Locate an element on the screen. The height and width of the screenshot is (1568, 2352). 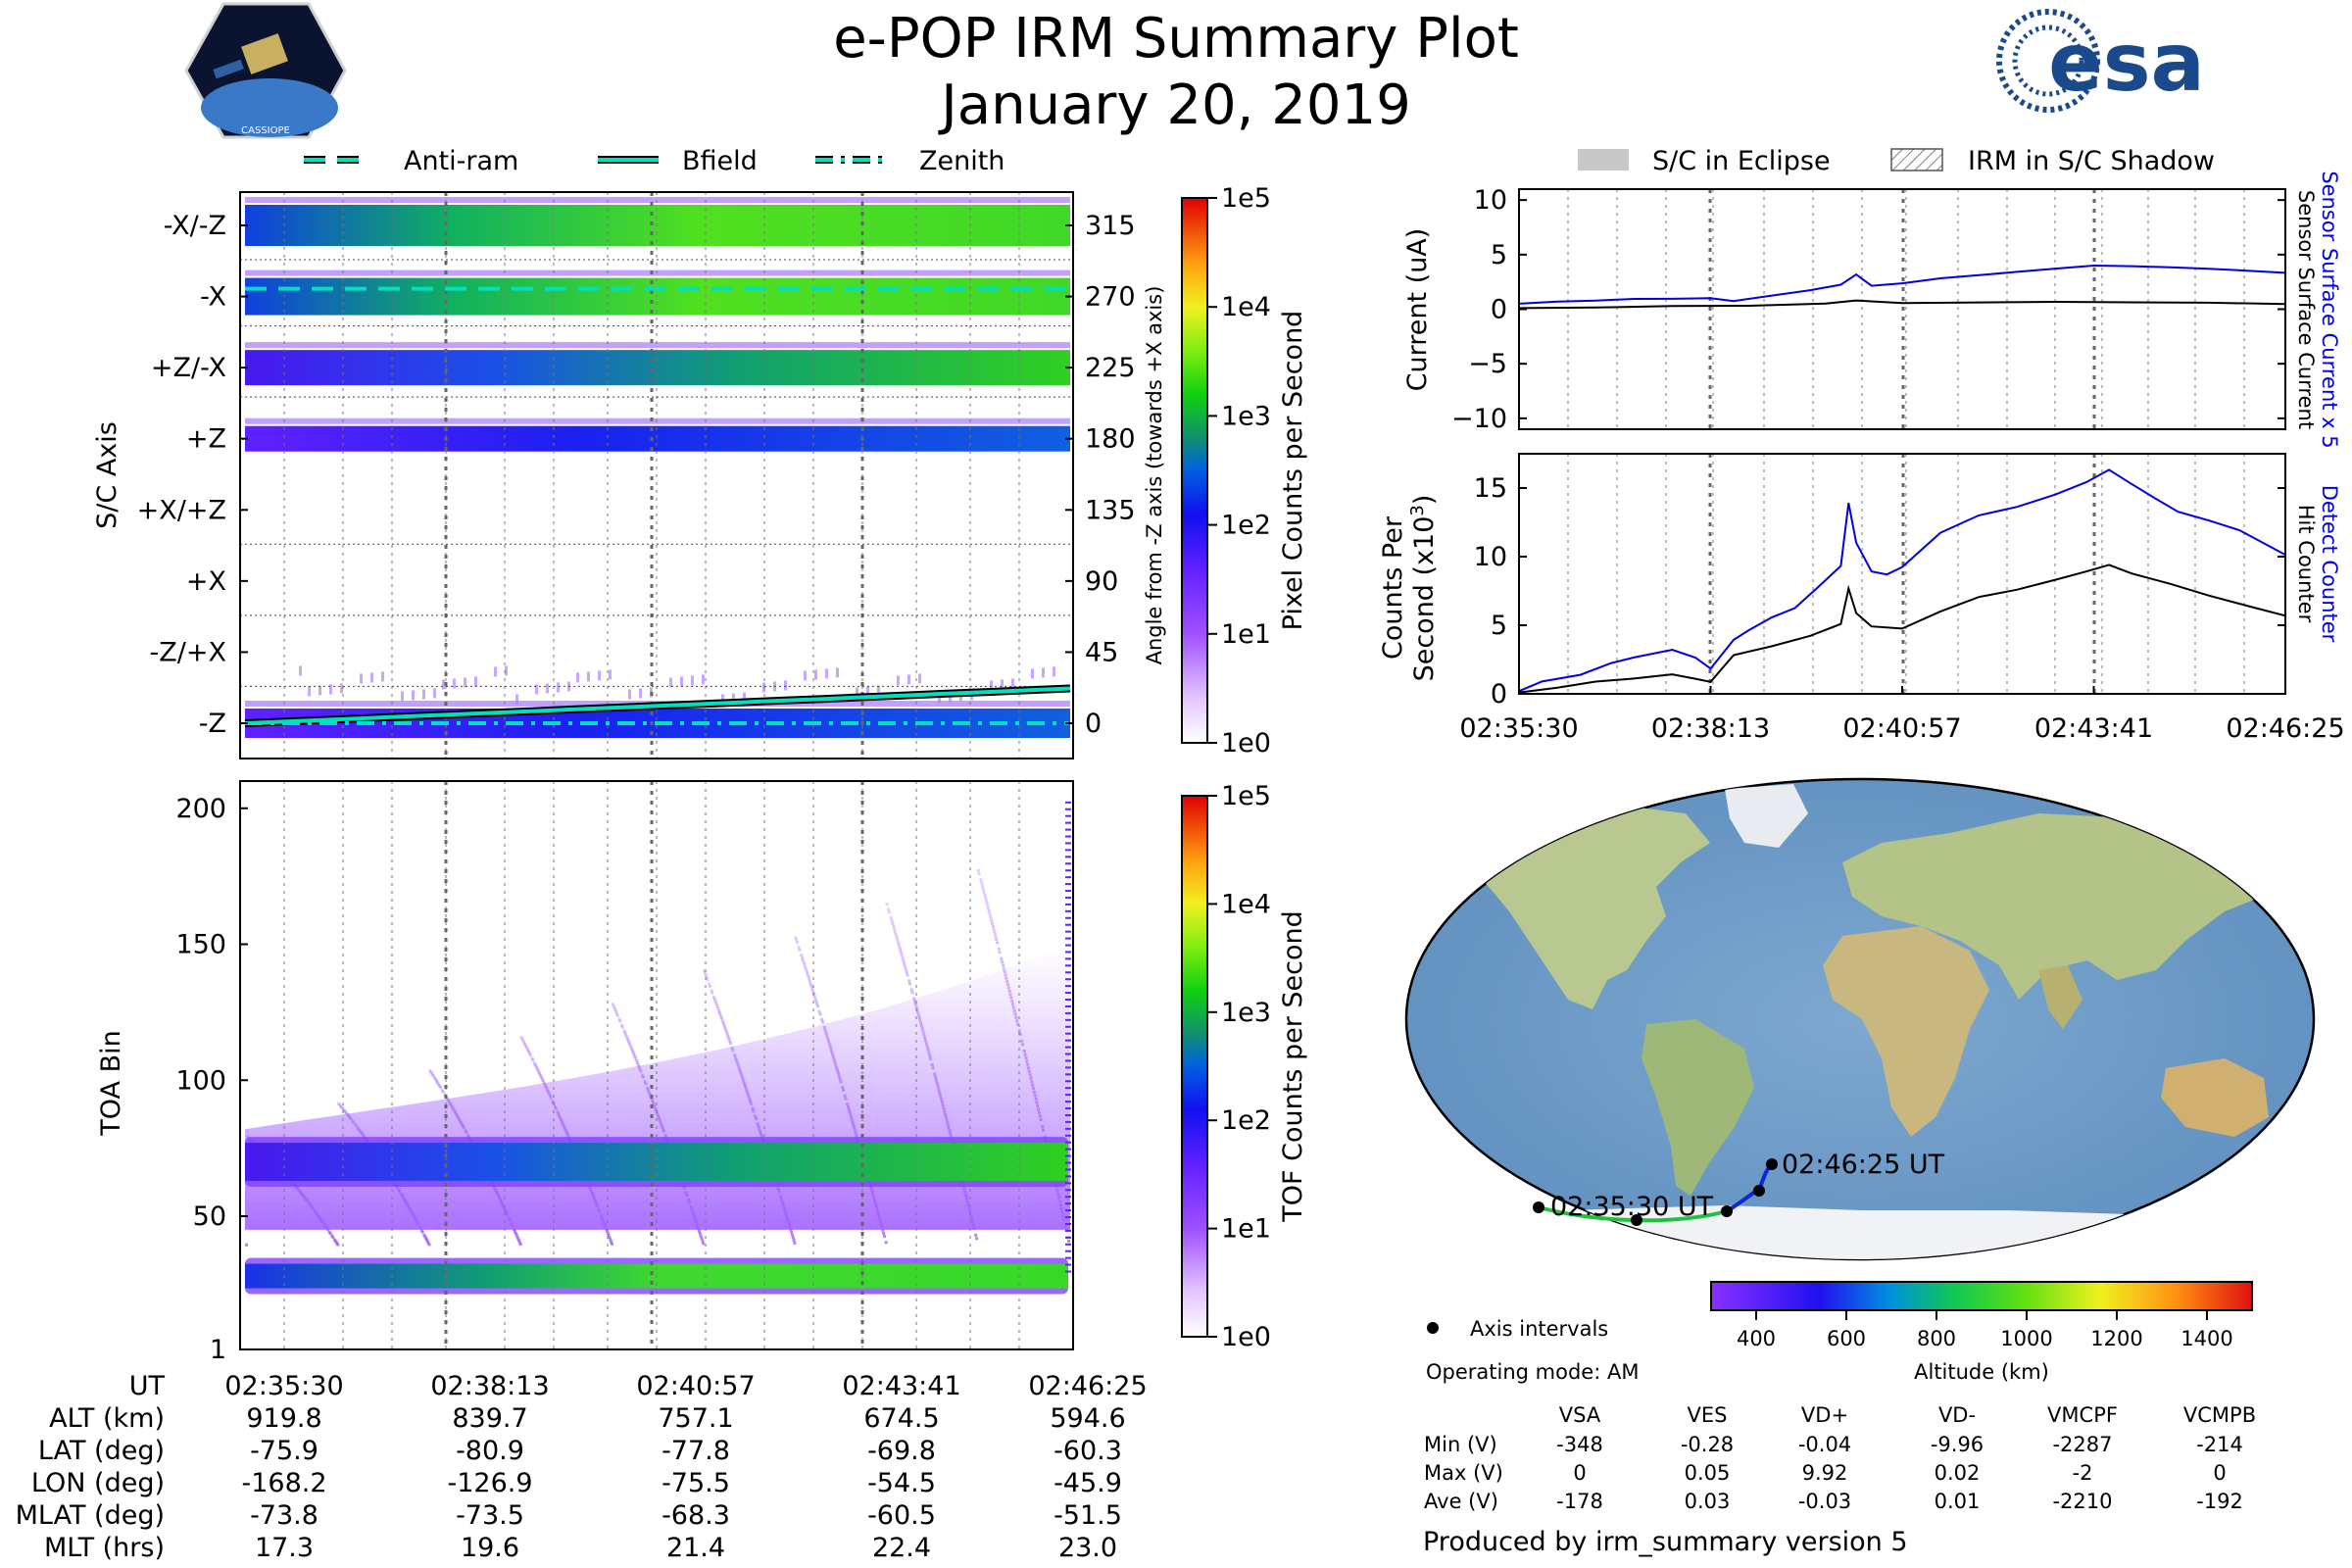
current-legend-surface: Sensor Surface Current is located at coordinates (2306, 309).